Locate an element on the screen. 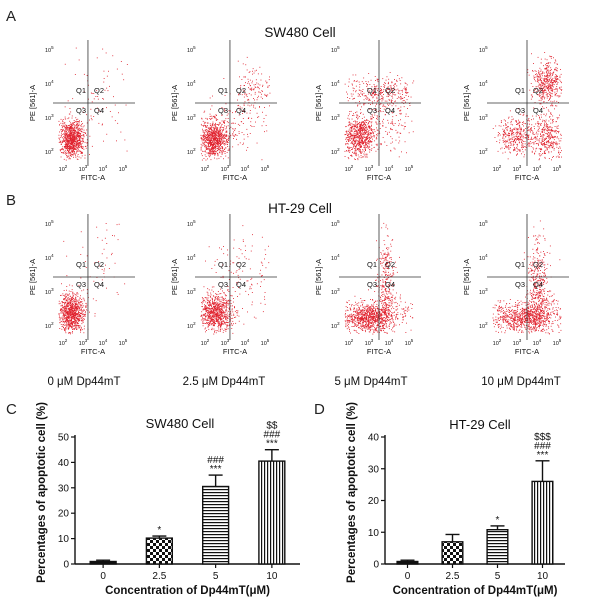  y-tick-label: 40 is located at coordinates (64, 463).